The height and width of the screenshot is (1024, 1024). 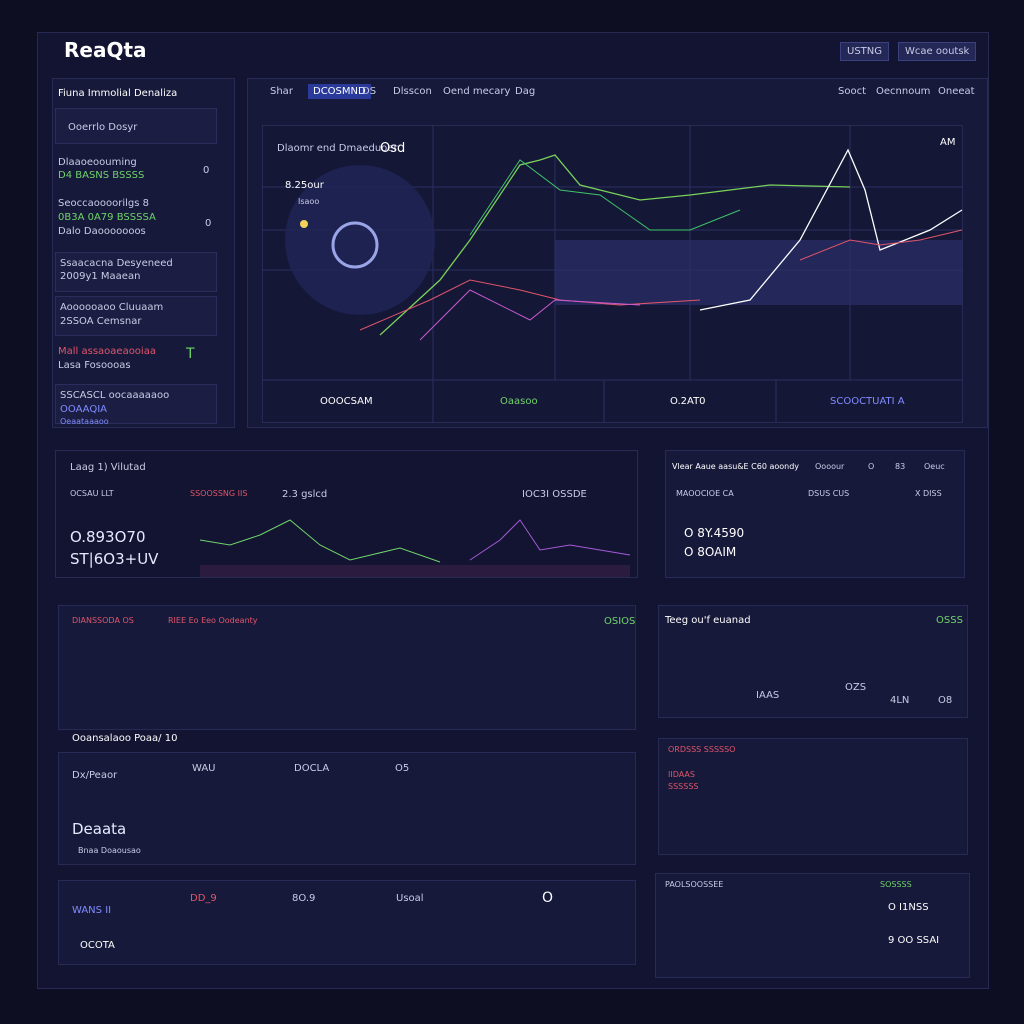 I want to click on tab: Oeuc, so click(x=934, y=466).